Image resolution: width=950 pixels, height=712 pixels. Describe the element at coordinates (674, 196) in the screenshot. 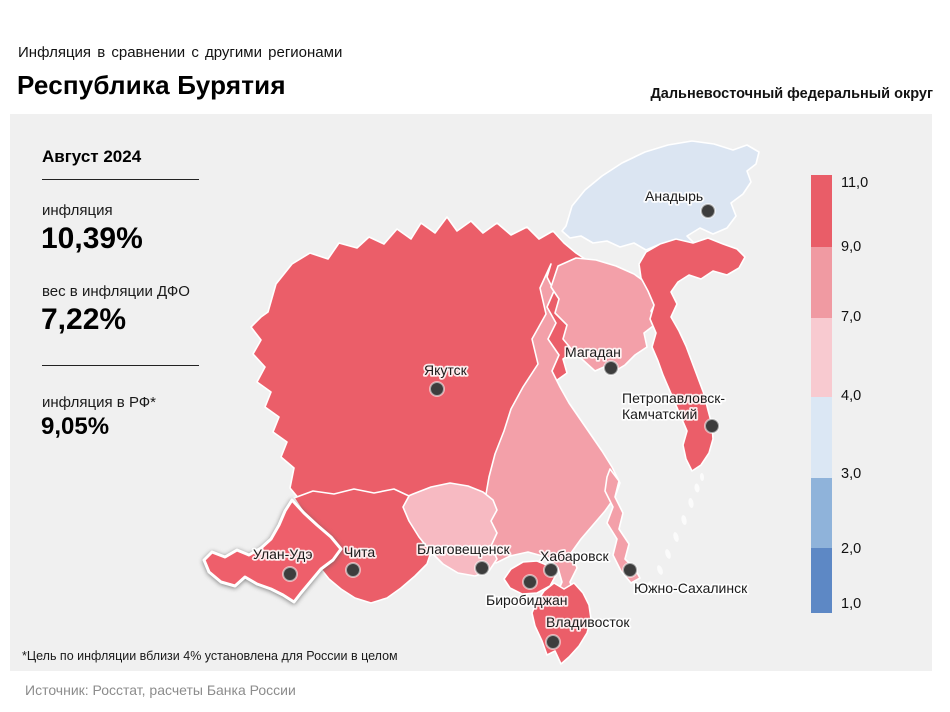

I see `city-label-anadyr: Анадырь` at that location.